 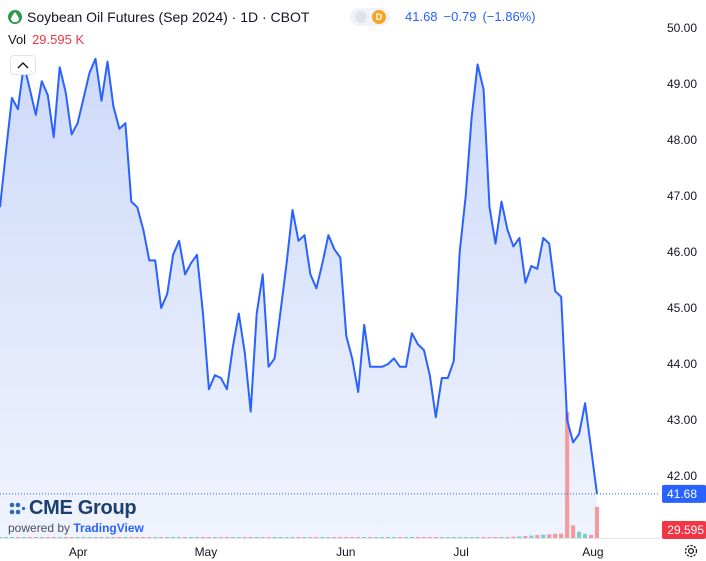 I want to click on cme-tradingview-logo: CME Group powered by TradingView, so click(x=76, y=516).